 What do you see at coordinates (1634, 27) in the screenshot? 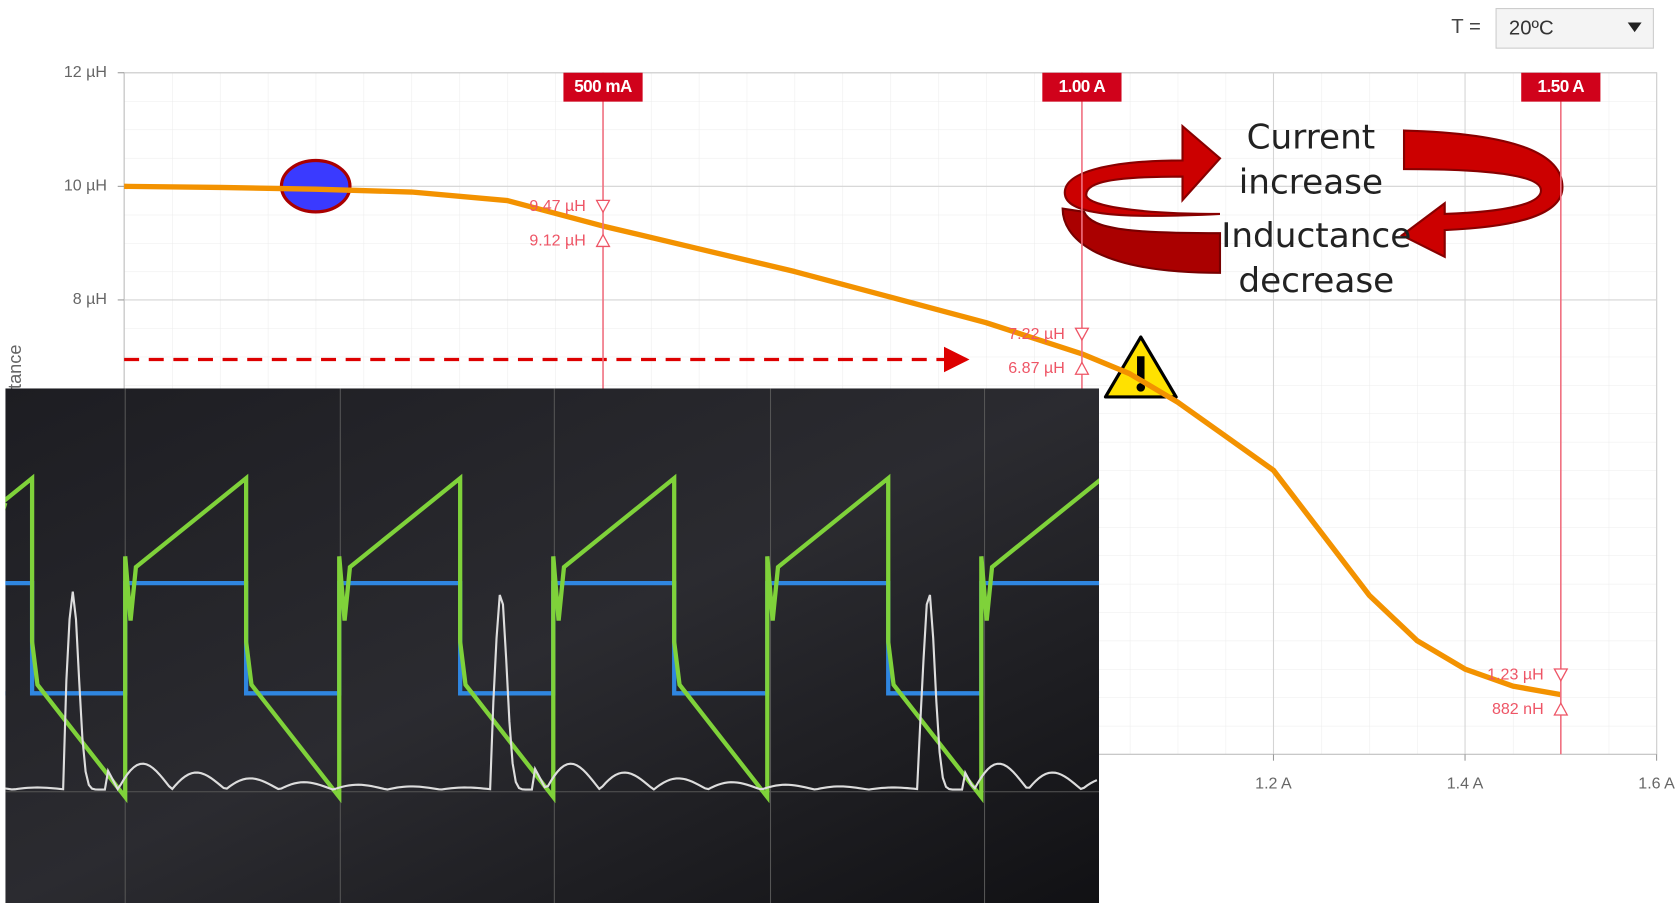
I see `select-arrow` at bounding box center [1634, 27].